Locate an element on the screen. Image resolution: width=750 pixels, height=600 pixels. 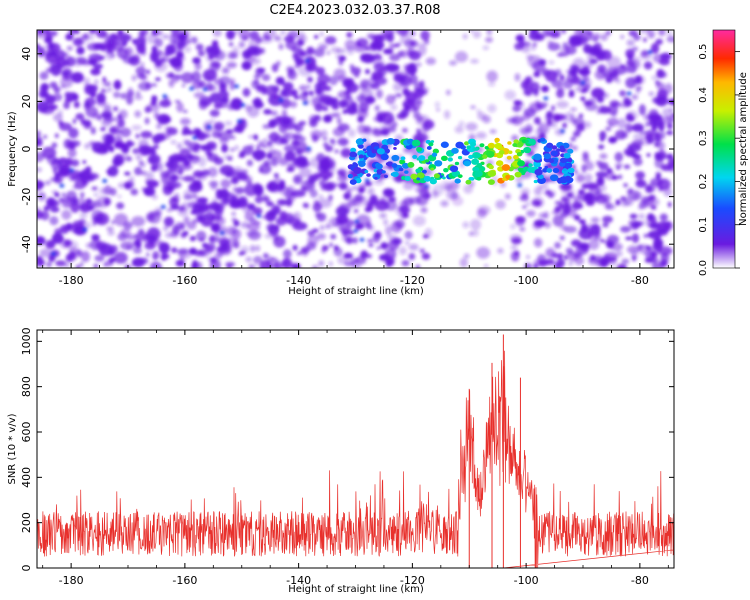
snr-ylabel: SNR (10 * v/v) is located at coordinates (12, 448).